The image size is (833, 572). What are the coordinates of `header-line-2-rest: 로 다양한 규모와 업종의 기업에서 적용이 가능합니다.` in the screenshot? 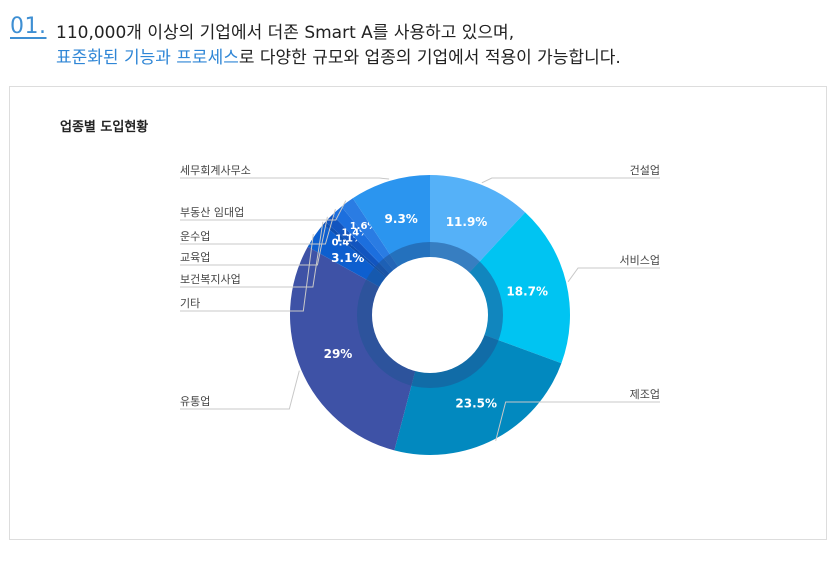 It's located at (429, 58).